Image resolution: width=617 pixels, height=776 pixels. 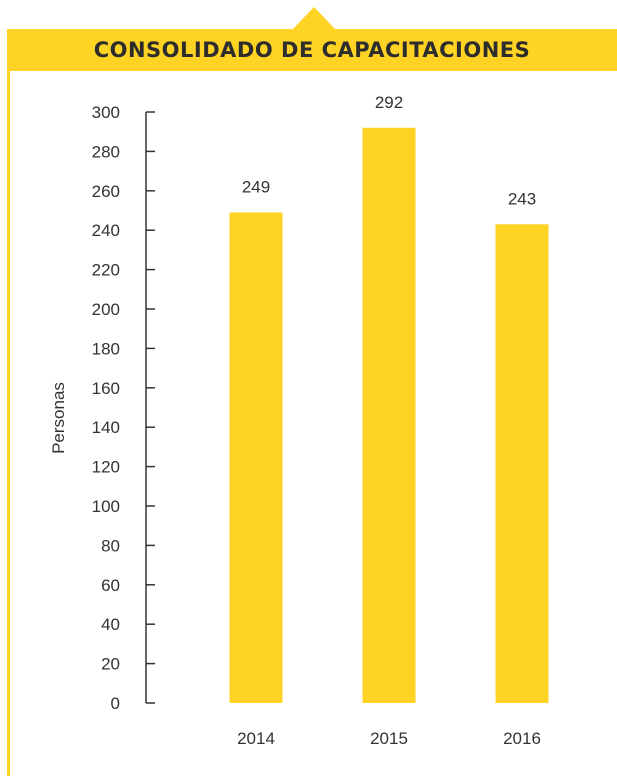 I want to click on banner-pointer, so click(x=314, y=18).